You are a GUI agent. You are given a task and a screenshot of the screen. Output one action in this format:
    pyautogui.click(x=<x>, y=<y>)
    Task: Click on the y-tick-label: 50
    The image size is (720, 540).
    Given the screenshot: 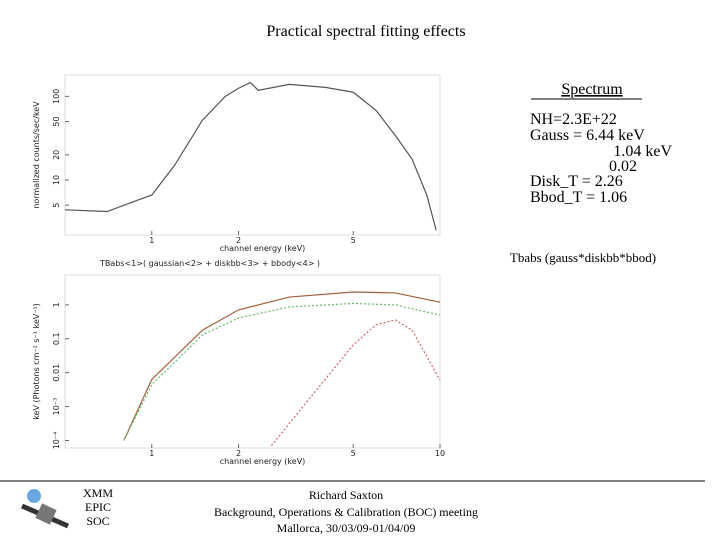 What is the action you would take?
    pyautogui.click(x=56, y=121)
    